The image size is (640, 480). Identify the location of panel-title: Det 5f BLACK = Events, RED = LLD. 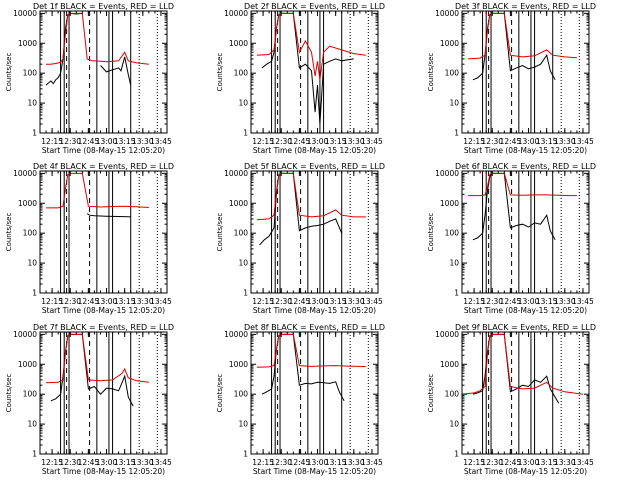
(314, 166).